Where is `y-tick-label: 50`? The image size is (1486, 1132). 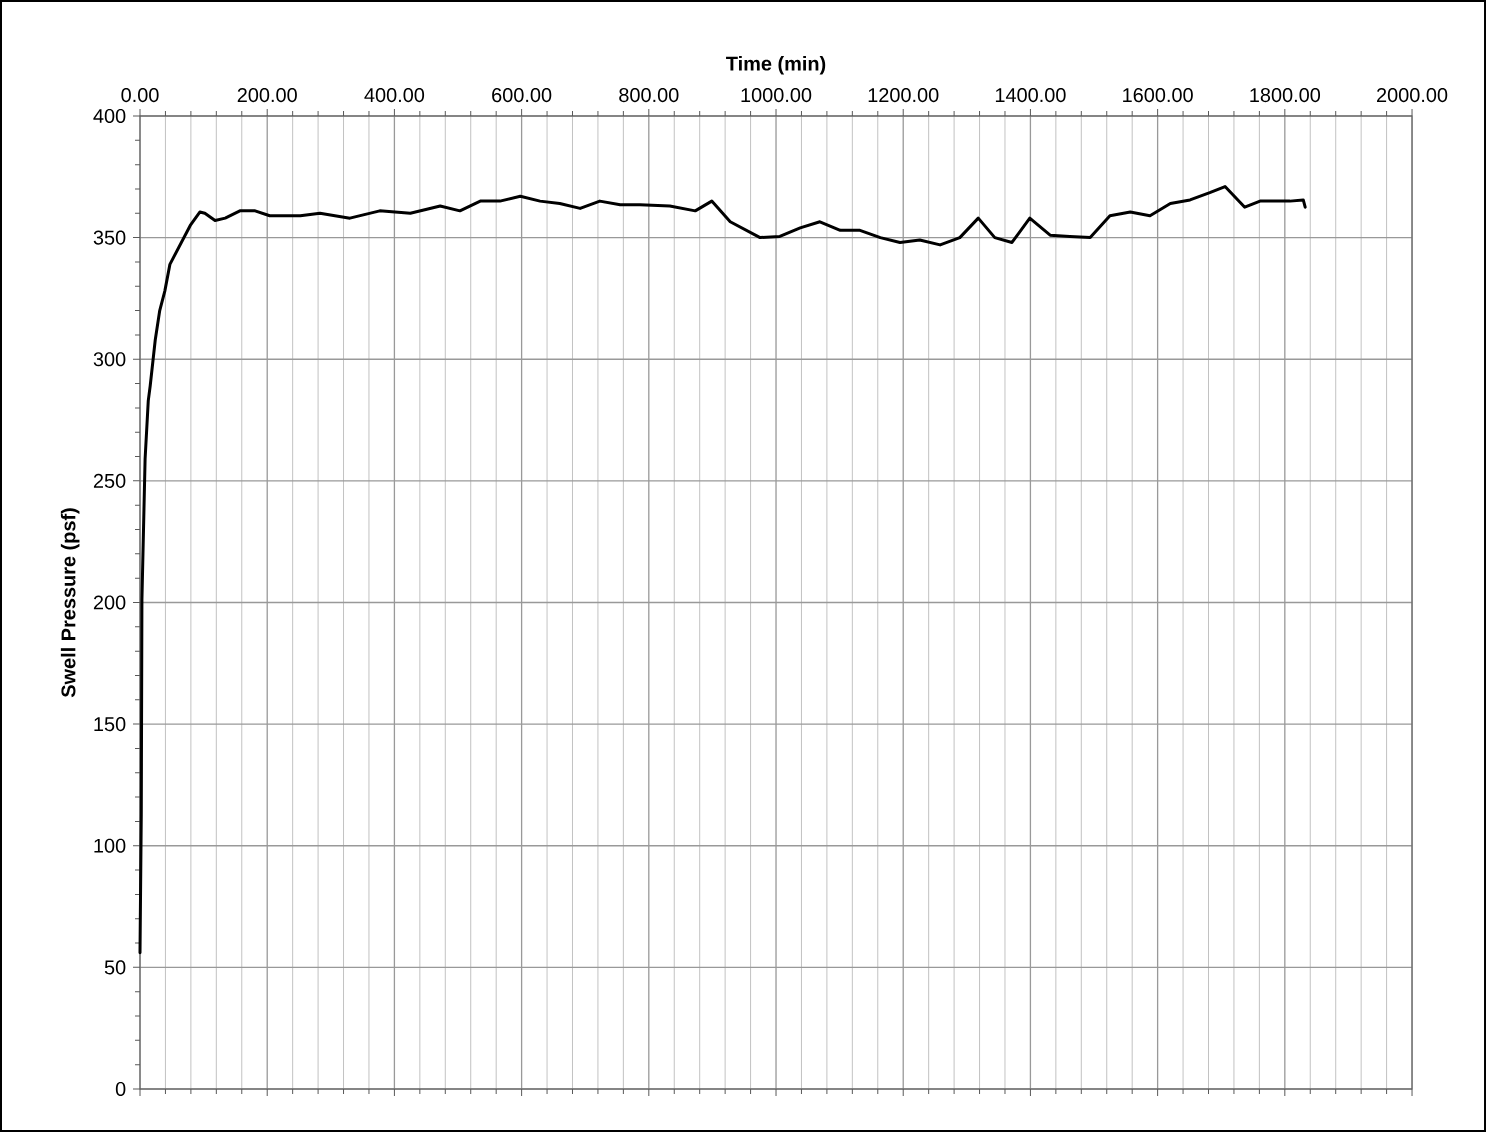 y-tick-label: 50 is located at coordinates (115, 967).